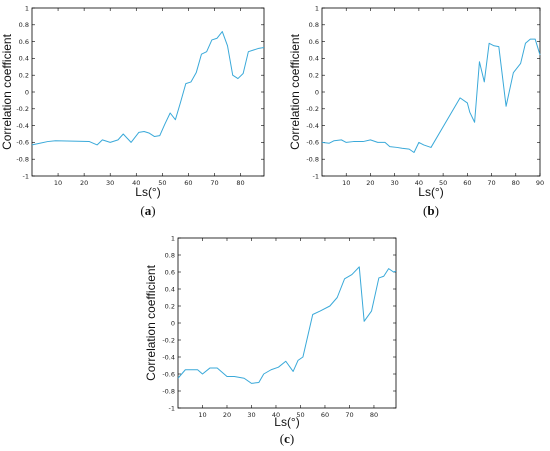 The height and width of the screenshot is (451, 550). What do you see at coordinates (431, 210) in the screenshot?
I see `panel-label: (b)` at bounding box center [431, 210].